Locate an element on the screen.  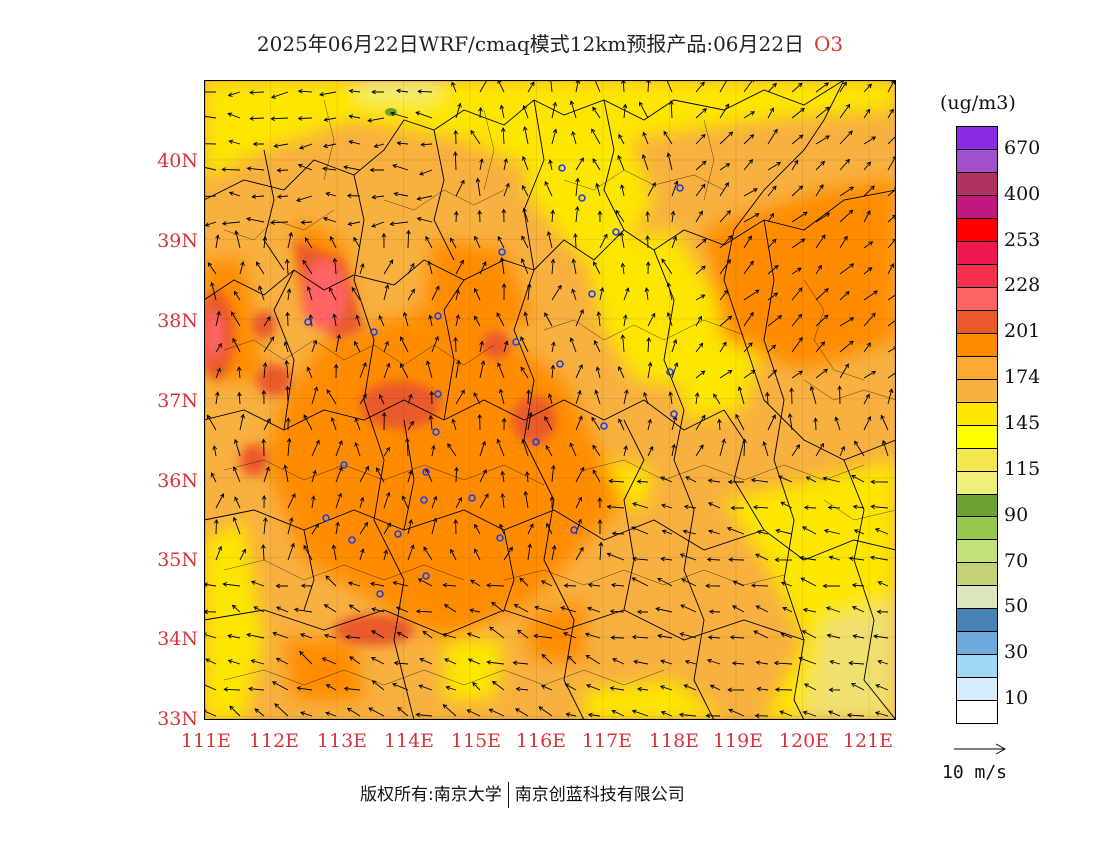
lat-label-34n: 34N is located at coordinates (177, 639).